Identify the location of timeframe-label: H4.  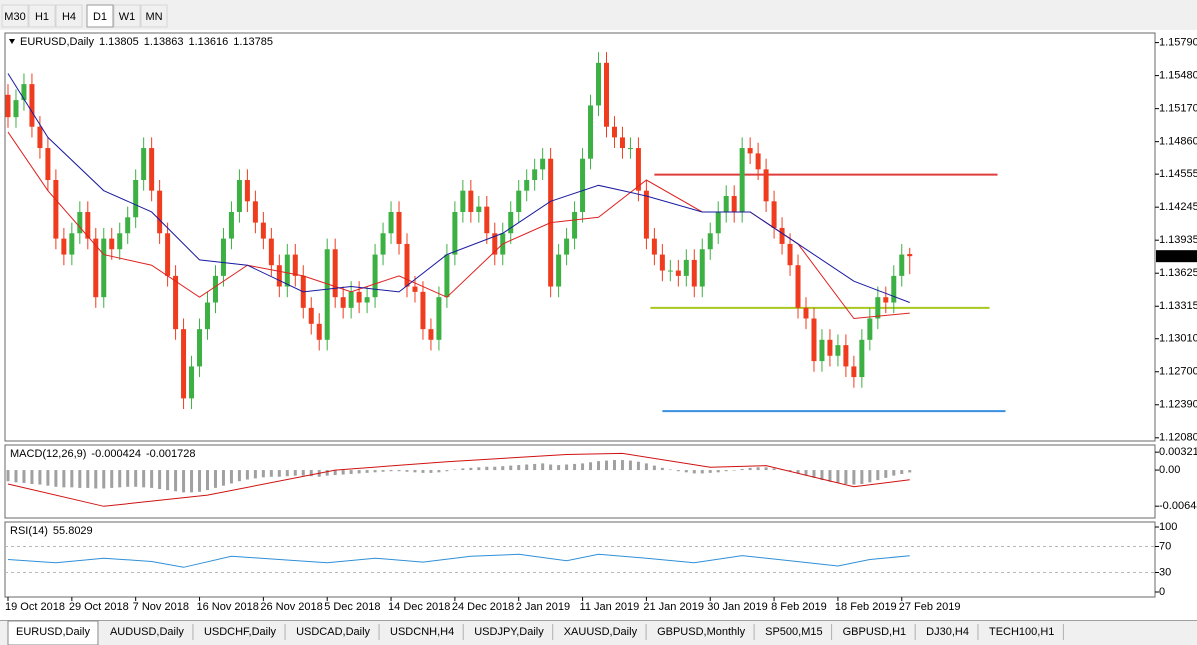
(69, 17).